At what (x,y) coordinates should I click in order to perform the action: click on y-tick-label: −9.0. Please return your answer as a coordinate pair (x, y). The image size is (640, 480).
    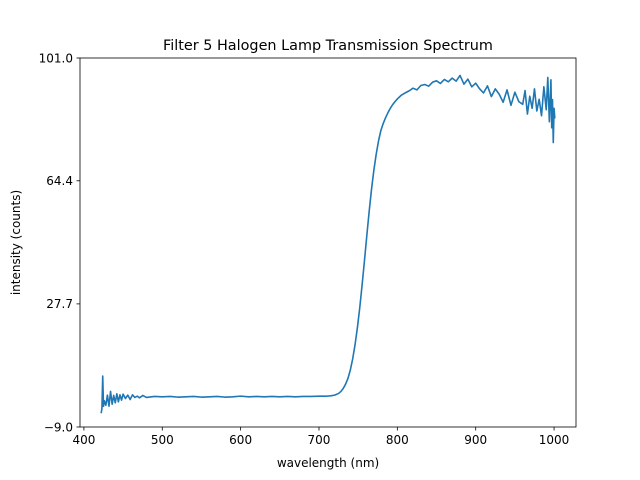
    Looking at the image, I should click on (58, 427).